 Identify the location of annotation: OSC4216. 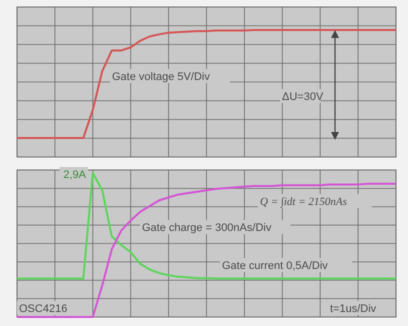
(43, 309).